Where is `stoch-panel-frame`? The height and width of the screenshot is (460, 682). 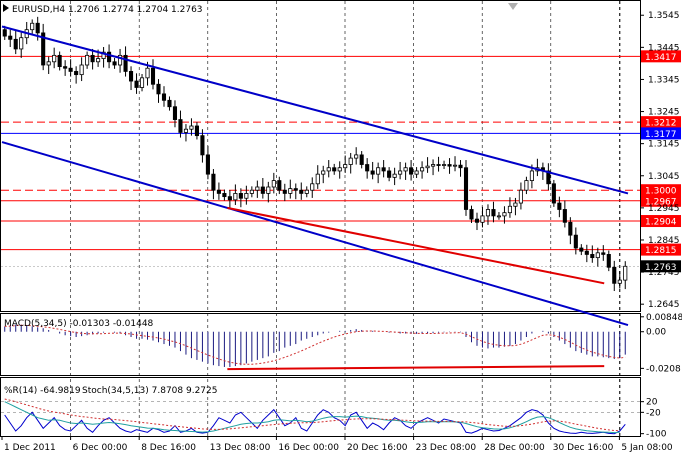
stoch-panel-frame is located at coordinates (320, 407).